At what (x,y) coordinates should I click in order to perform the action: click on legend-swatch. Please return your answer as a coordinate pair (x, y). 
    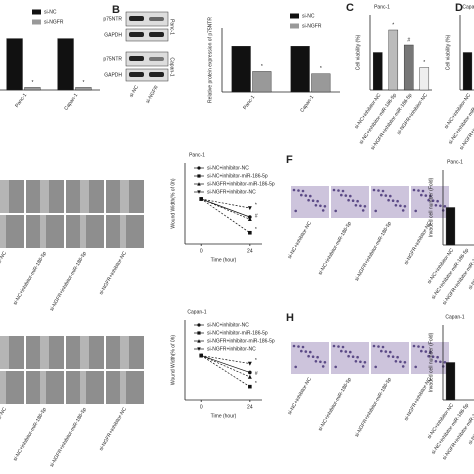
    Looking at the image, I should click on (294, 26).